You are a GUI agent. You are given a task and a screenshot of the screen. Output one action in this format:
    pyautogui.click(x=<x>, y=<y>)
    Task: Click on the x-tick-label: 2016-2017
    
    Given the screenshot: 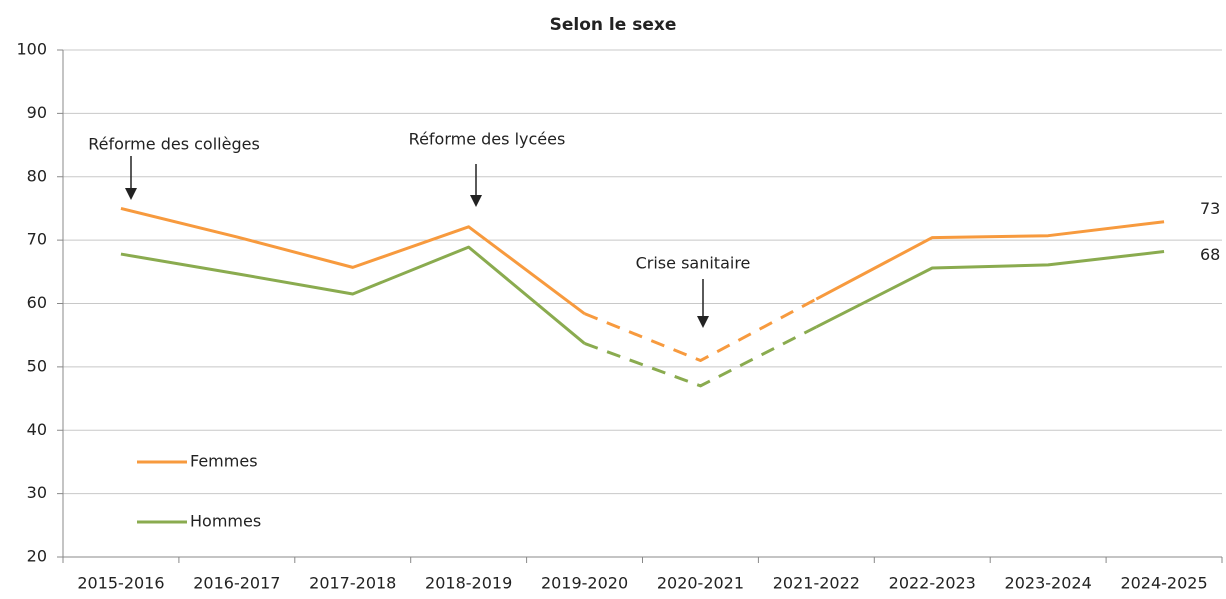 What is the action you would take?
    pyautogui.click(x=236, y=583)
    